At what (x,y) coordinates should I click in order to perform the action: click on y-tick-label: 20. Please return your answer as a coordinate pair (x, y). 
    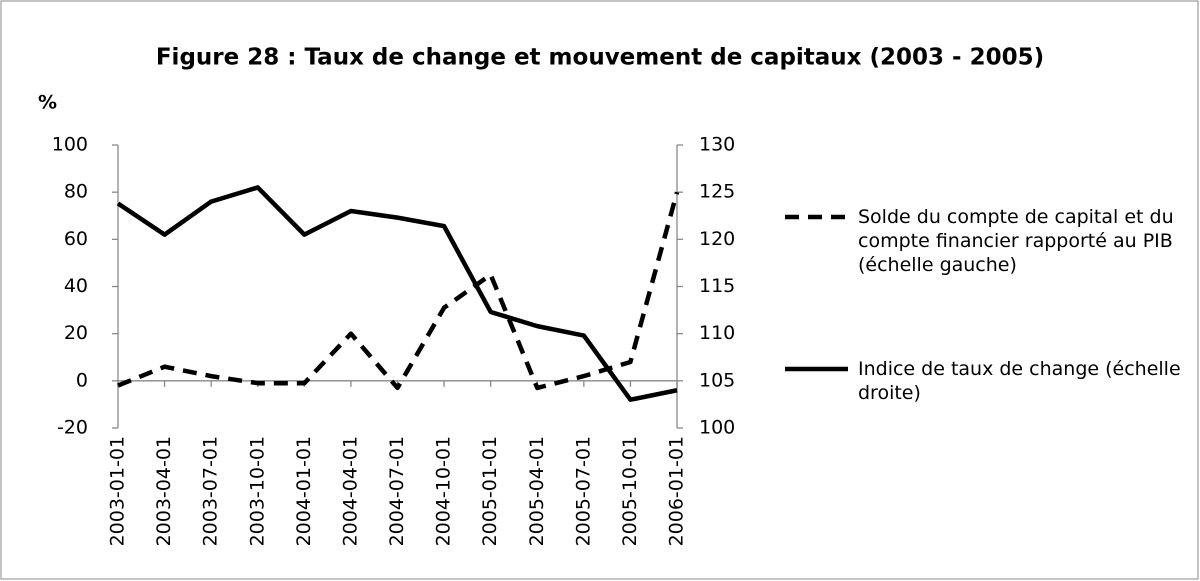
    Looking at the image, I should click on (76, 333).